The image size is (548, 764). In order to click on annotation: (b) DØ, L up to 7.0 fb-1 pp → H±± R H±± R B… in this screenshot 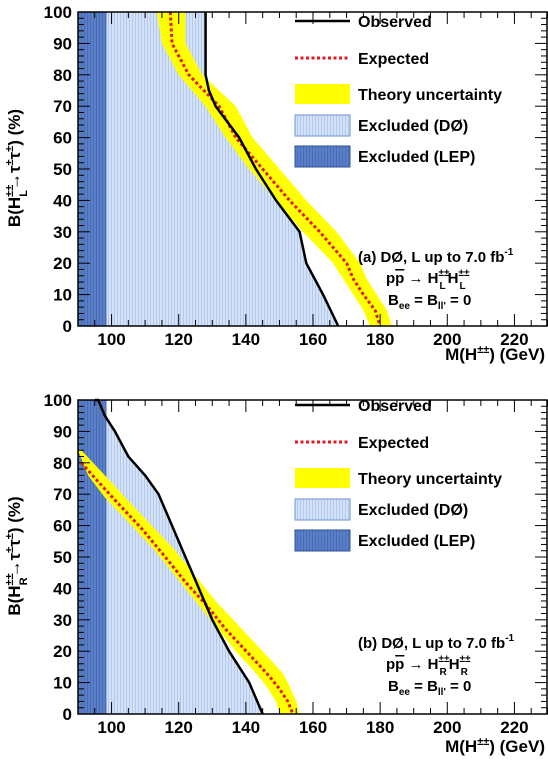, I will do `click(436, 665)`.